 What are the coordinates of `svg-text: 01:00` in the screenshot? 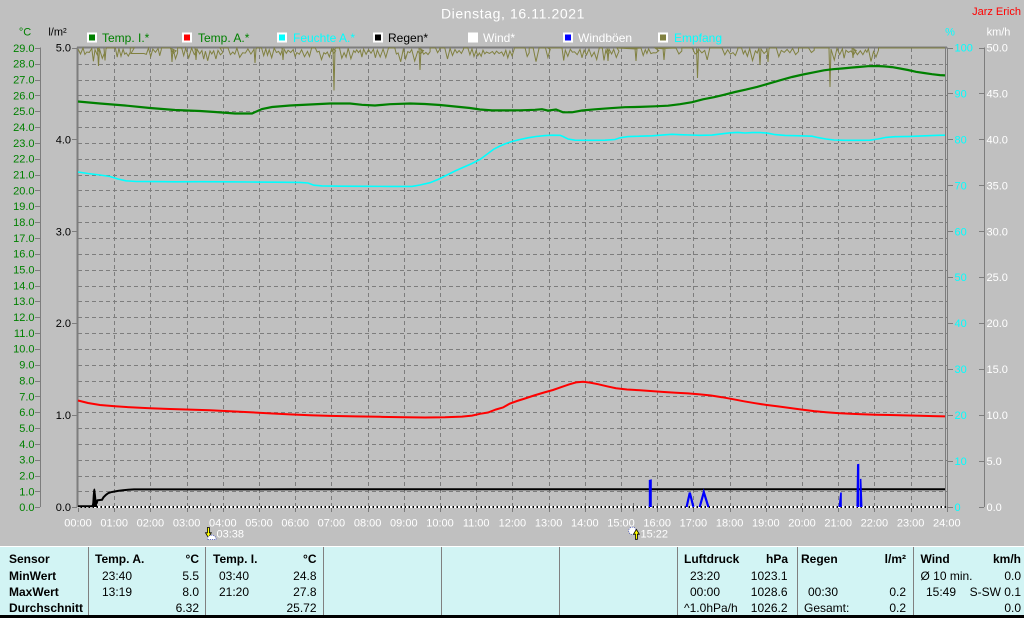 It's located at (114, 524).